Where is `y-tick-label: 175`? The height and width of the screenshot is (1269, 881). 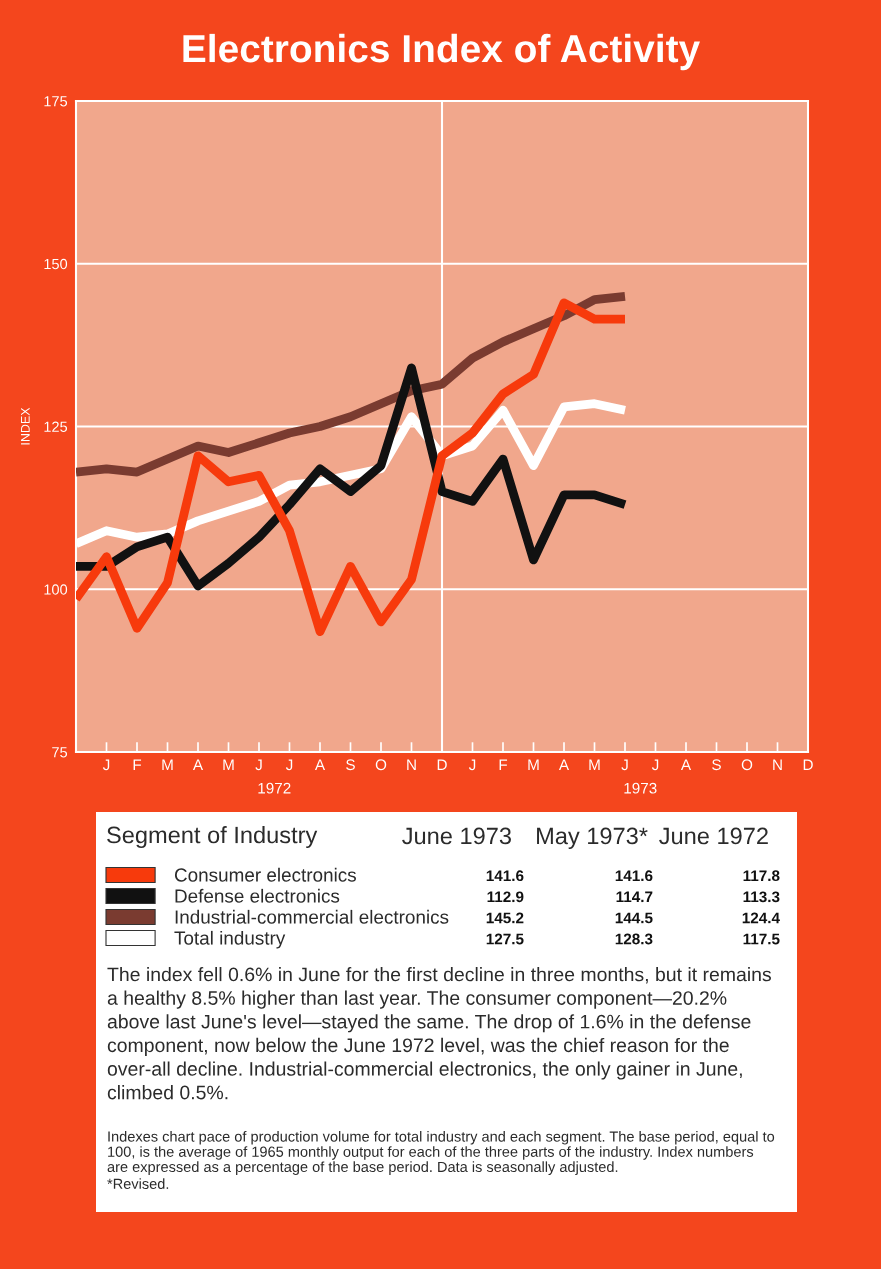
y-tick-label: 175 is located at coordinates (56, 101).